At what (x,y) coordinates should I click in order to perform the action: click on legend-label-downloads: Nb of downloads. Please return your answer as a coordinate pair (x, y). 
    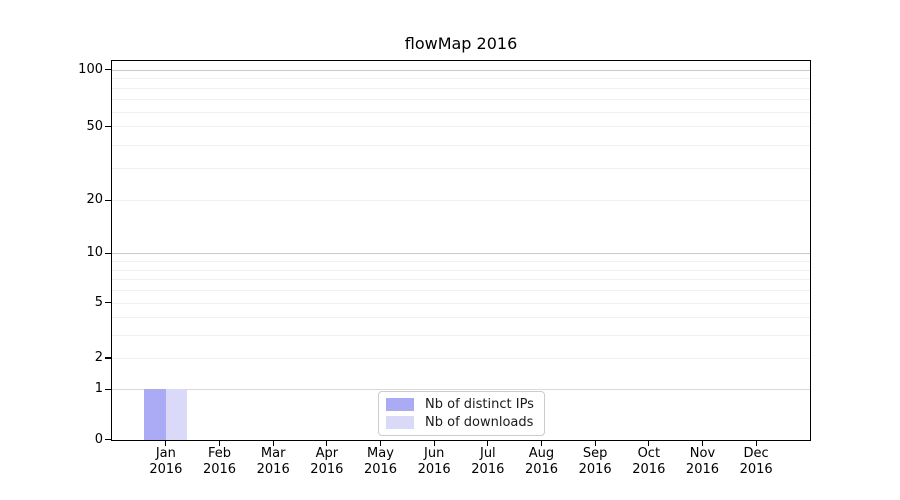
    Looking at the image, I should click on (479, 422).